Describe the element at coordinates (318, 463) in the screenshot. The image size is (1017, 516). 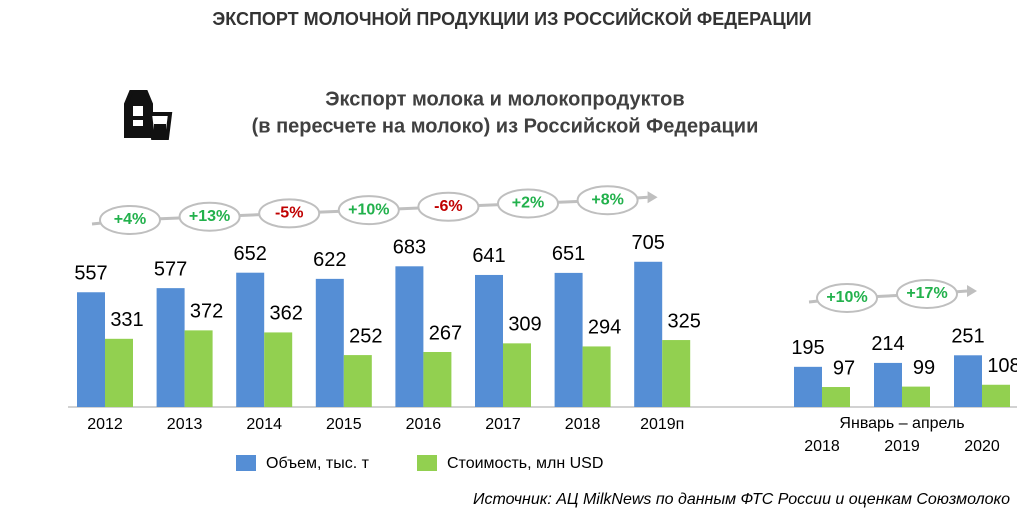
I see `legend-label: Объем, тыс. т` at that location.